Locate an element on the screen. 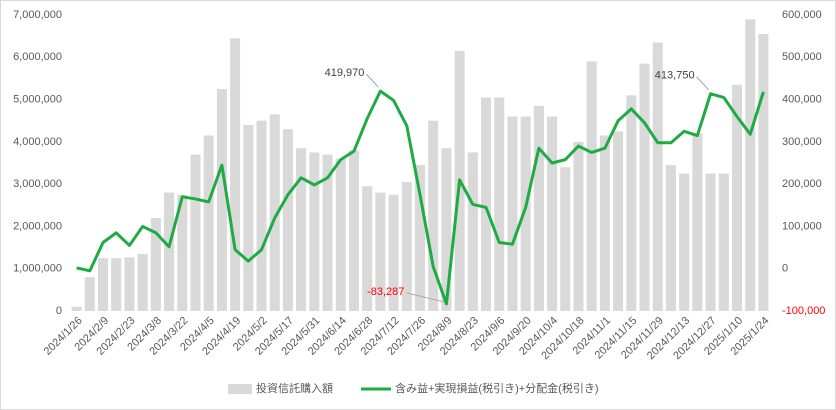  y2-tick-label: 100,000 is located at coordinates (802, 226).